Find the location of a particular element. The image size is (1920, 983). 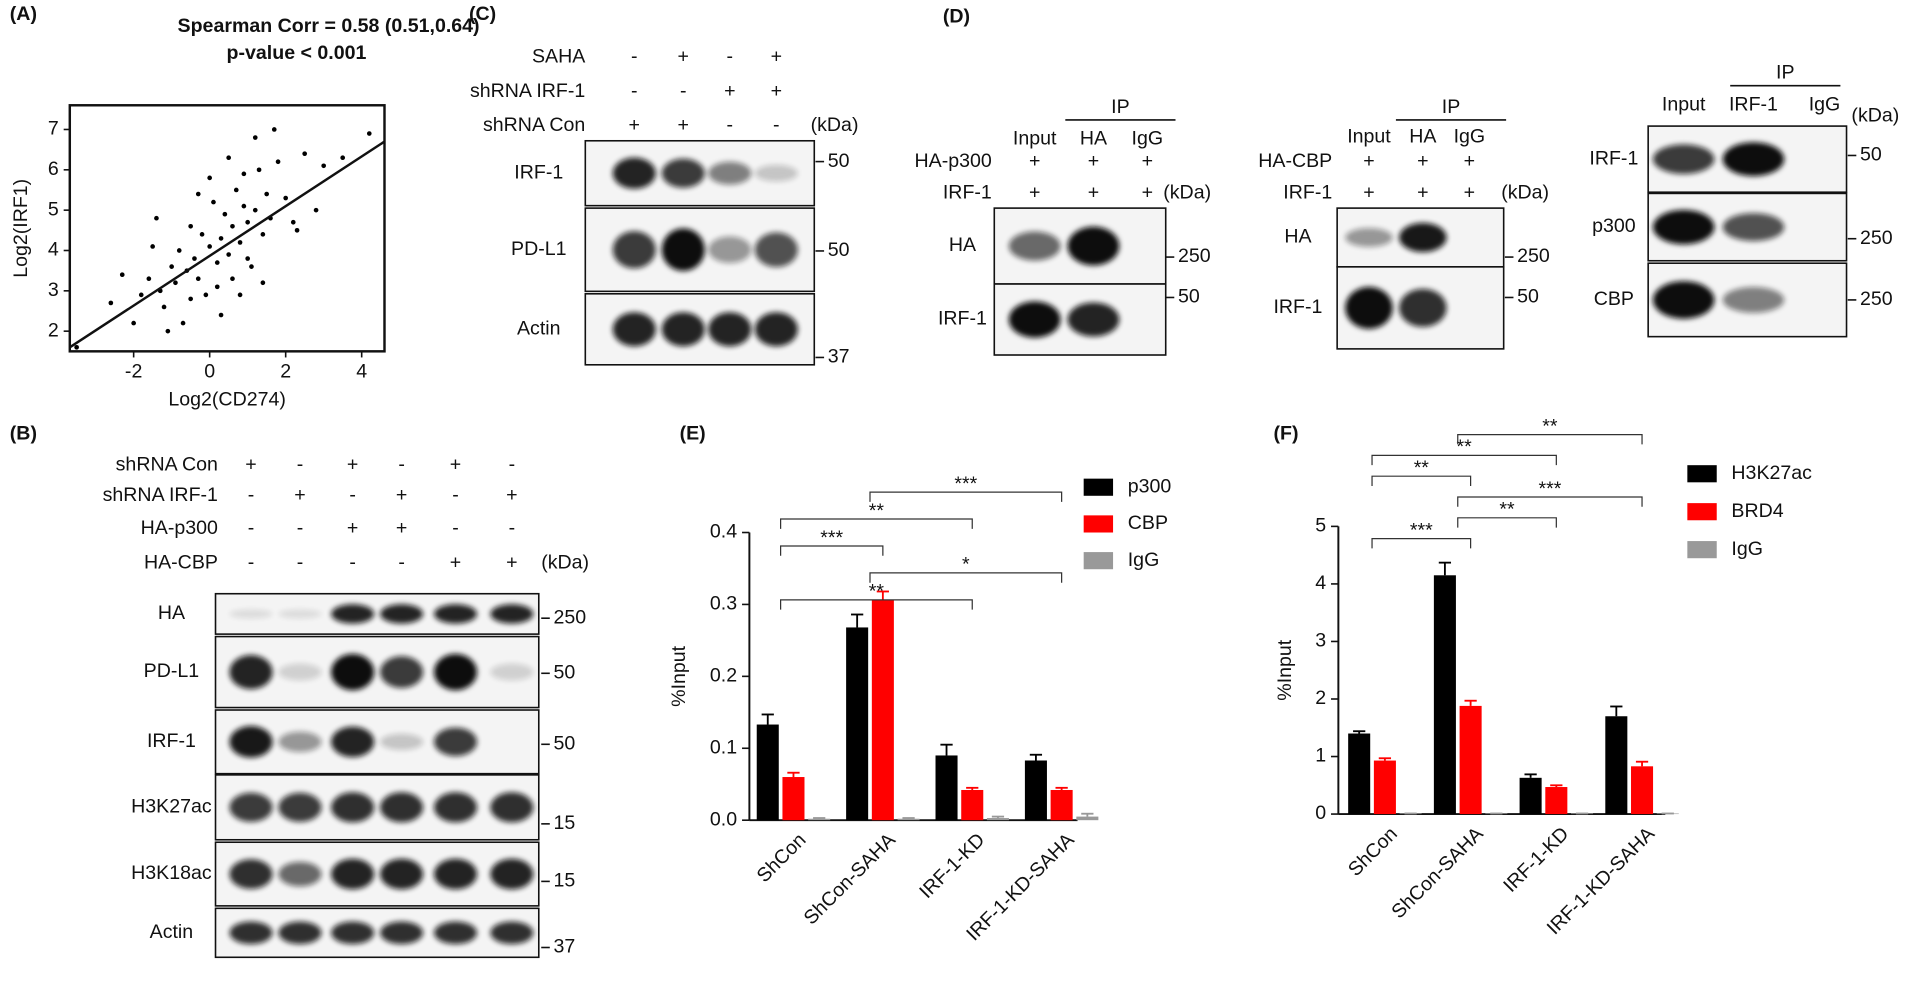

legend-label: BRD4 is located at coordinates (1757, 511).